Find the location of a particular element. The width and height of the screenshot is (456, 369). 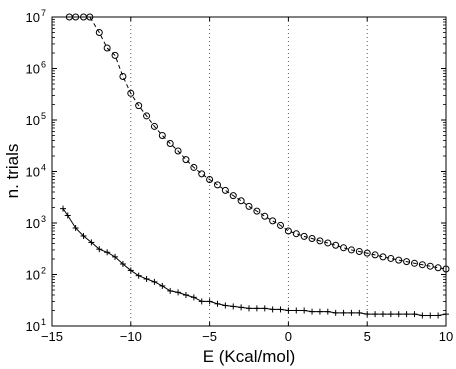

y-tick-label-exponent: 7 is located at coordinates (43, 13).